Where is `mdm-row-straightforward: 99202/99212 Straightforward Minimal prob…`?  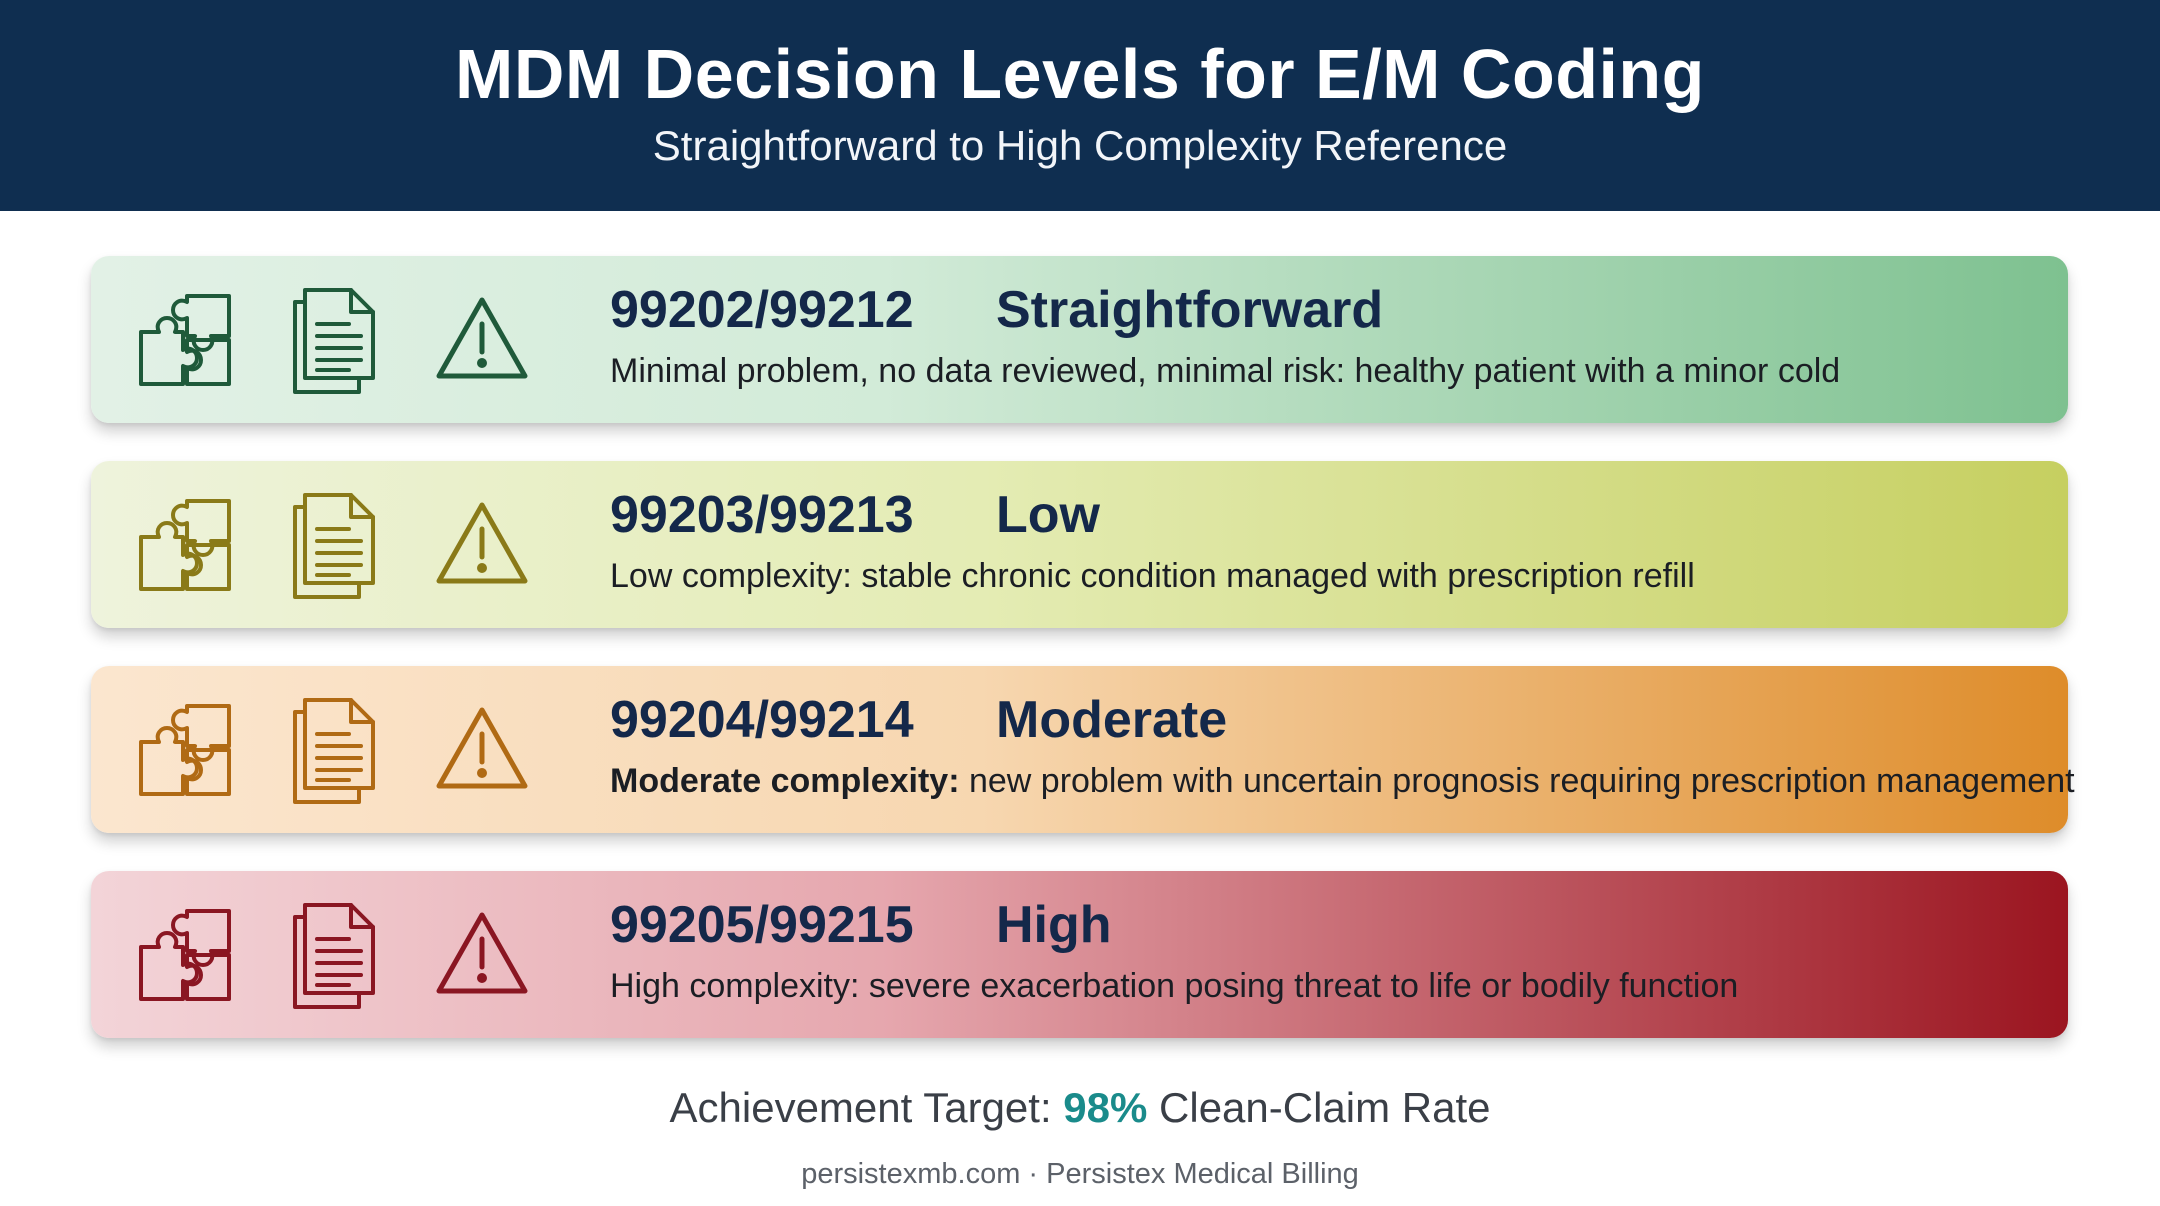
mdm-row-straightforward: 99202/99212 Straightforward Minimal prob… is located at coordinates (1079, 339).